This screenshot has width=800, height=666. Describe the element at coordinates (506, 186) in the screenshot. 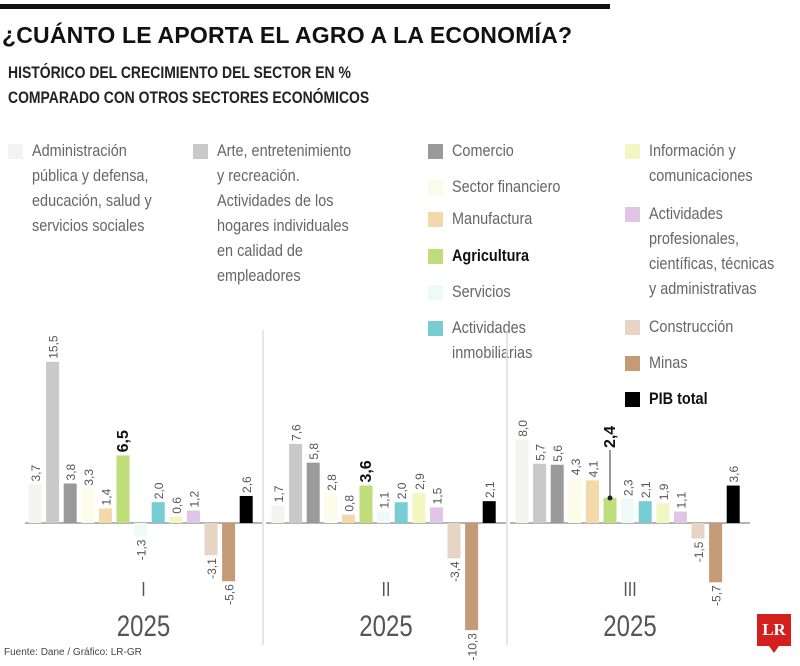

I see `legend-label: Sector financiero` at that location.